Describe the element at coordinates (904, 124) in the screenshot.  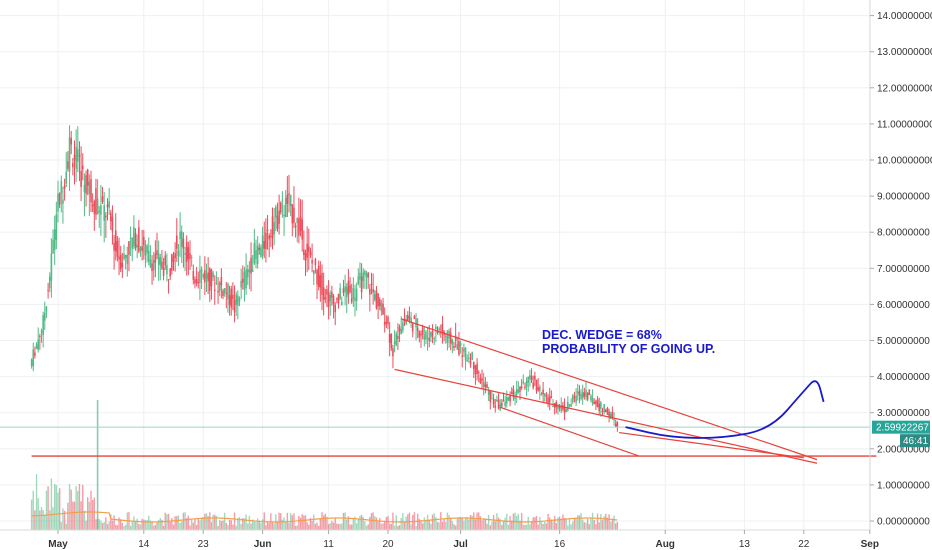
I see `y-tick-label: 11.00000000` at that location.